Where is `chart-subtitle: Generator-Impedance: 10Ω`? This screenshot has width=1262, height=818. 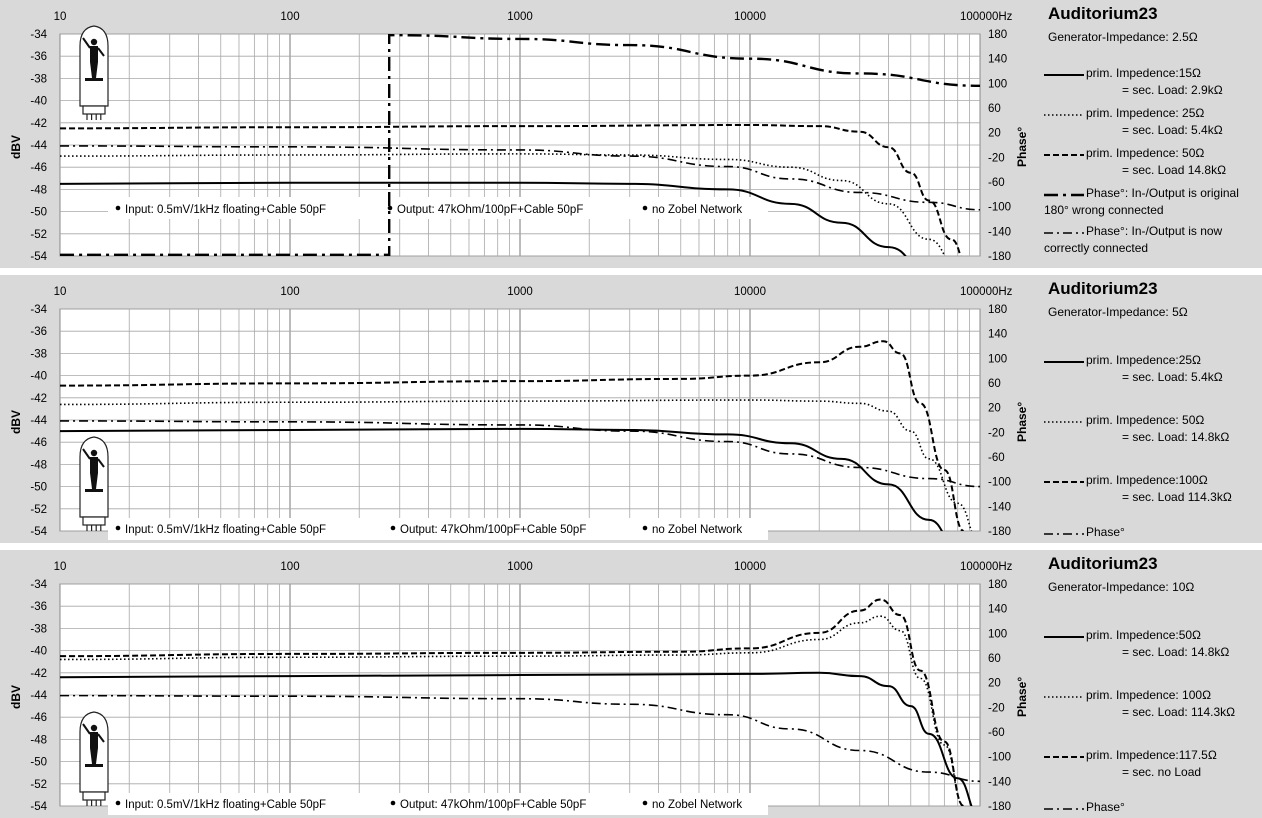 chart-subtitle: Generator-Impedance: 10Ω is located at coordinates (1121, 587).